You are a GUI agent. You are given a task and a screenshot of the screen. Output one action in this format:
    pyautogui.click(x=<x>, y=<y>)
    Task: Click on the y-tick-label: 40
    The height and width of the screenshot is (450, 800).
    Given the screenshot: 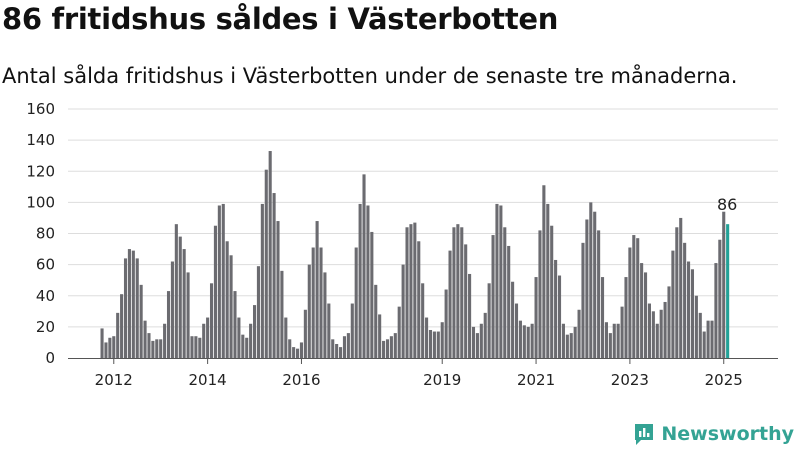 What is the action you would take?
    pyautogui.click(x=45, y=296)
    